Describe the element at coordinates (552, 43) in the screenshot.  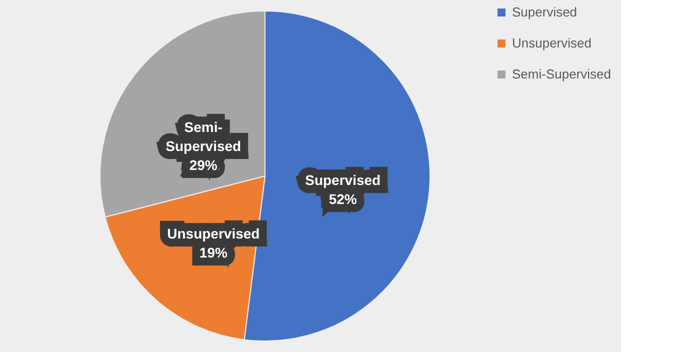
I see `legend-label: Unsupervised` at that location.